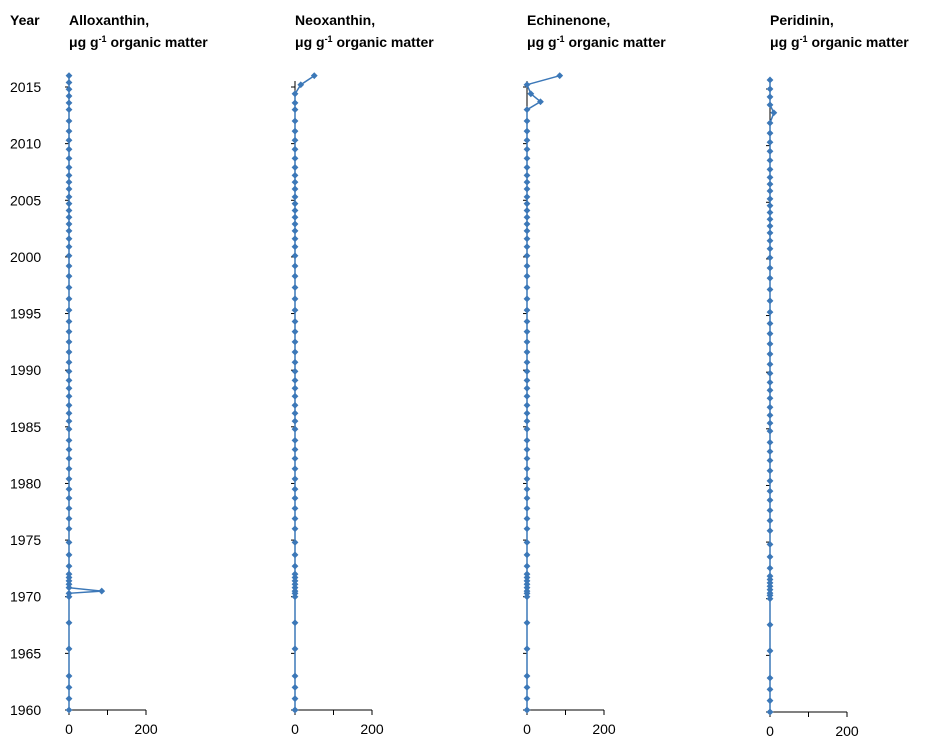 This screenshot has height=749, width=934. Describe the element at coordinates (25, 427) in the screenshot. I see `y-tick-label: 1985` at that location.